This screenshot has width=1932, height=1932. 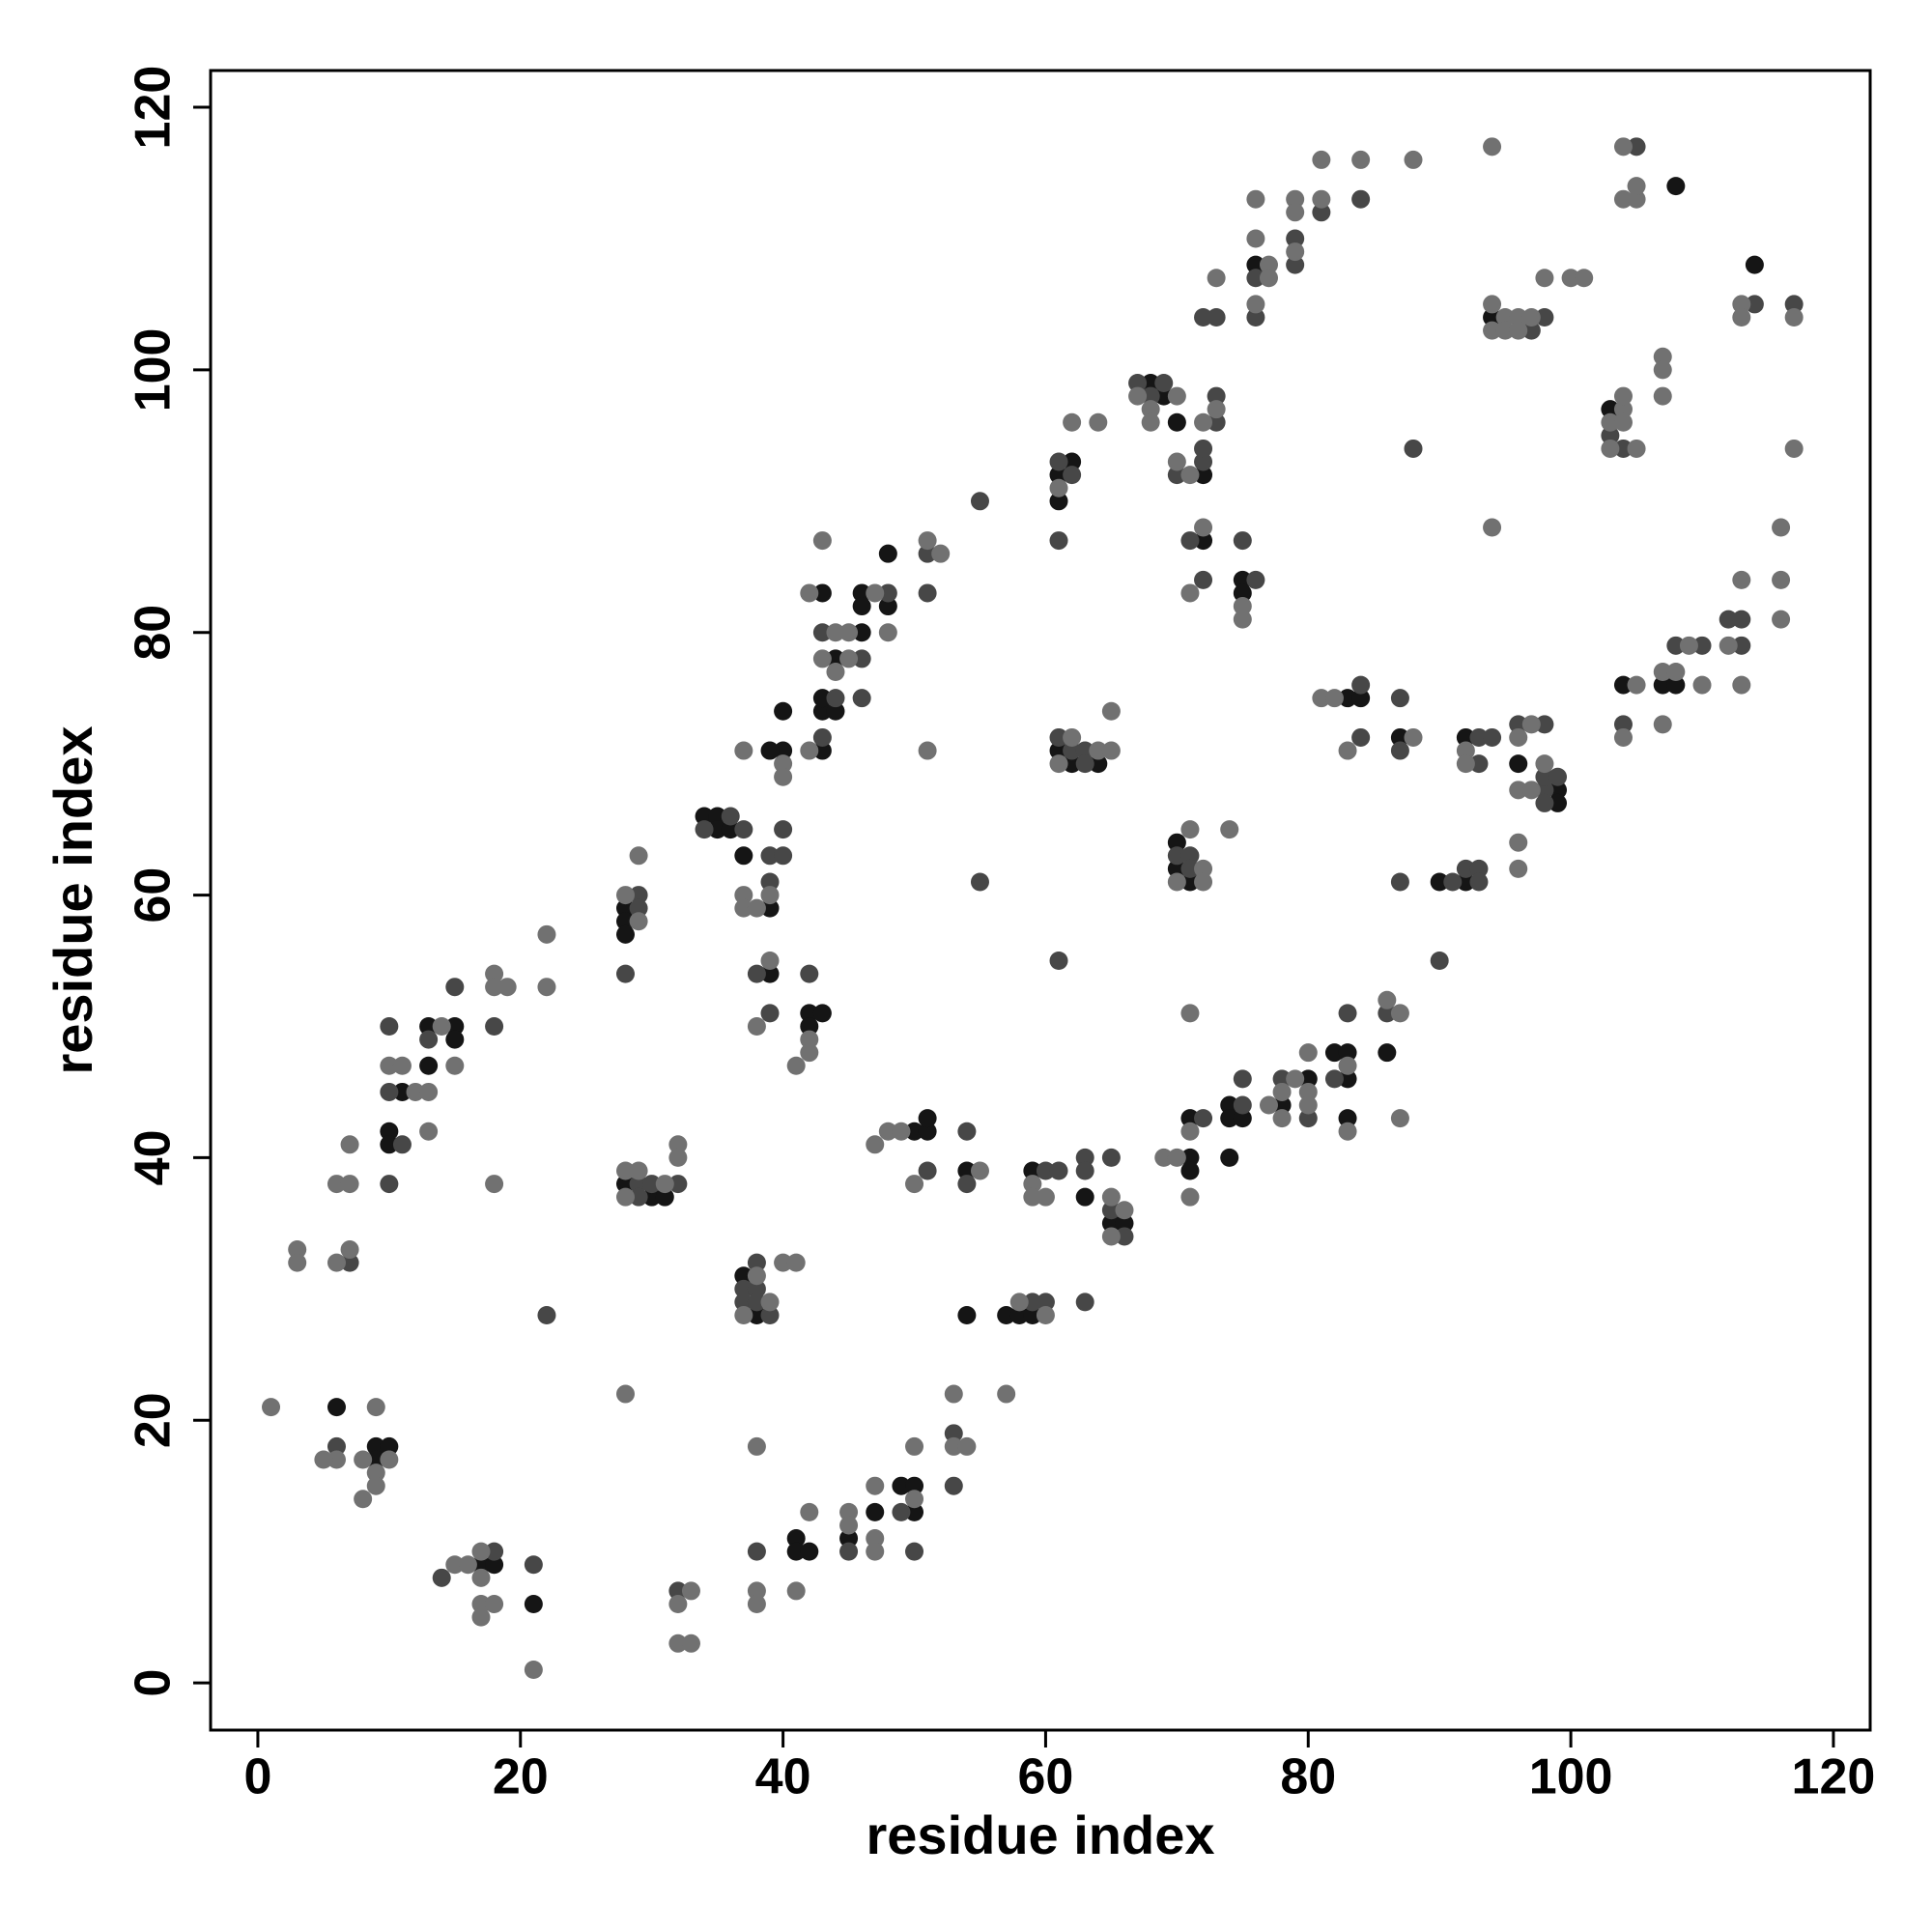 What do you see at coordinates (1040, 1834) in the screenshot?
I see `x-axis-title: residue index` at bounding box center [1040, 1834].